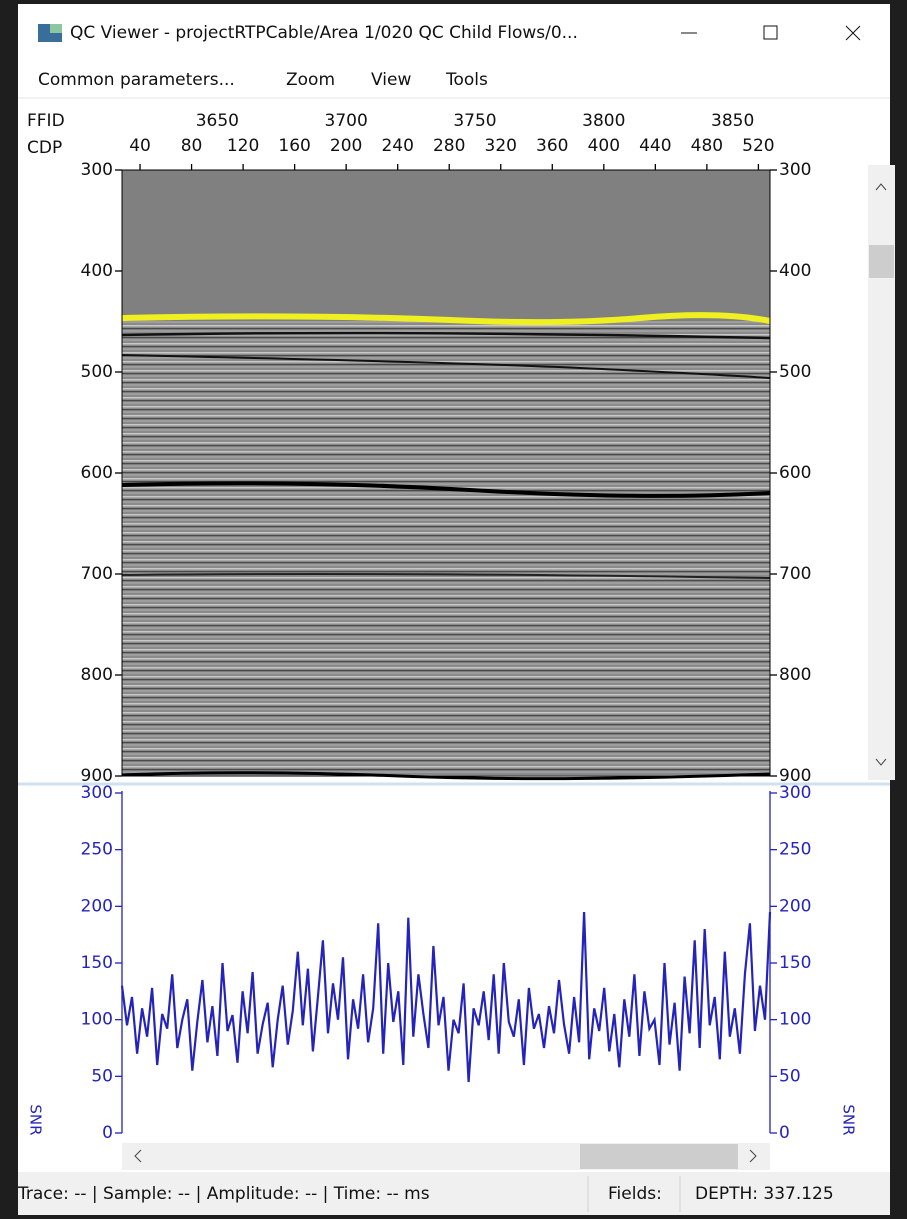  Describe the element at coordinates (466, 80) in the screenshot. I see `menu-item: Tools` at that location.